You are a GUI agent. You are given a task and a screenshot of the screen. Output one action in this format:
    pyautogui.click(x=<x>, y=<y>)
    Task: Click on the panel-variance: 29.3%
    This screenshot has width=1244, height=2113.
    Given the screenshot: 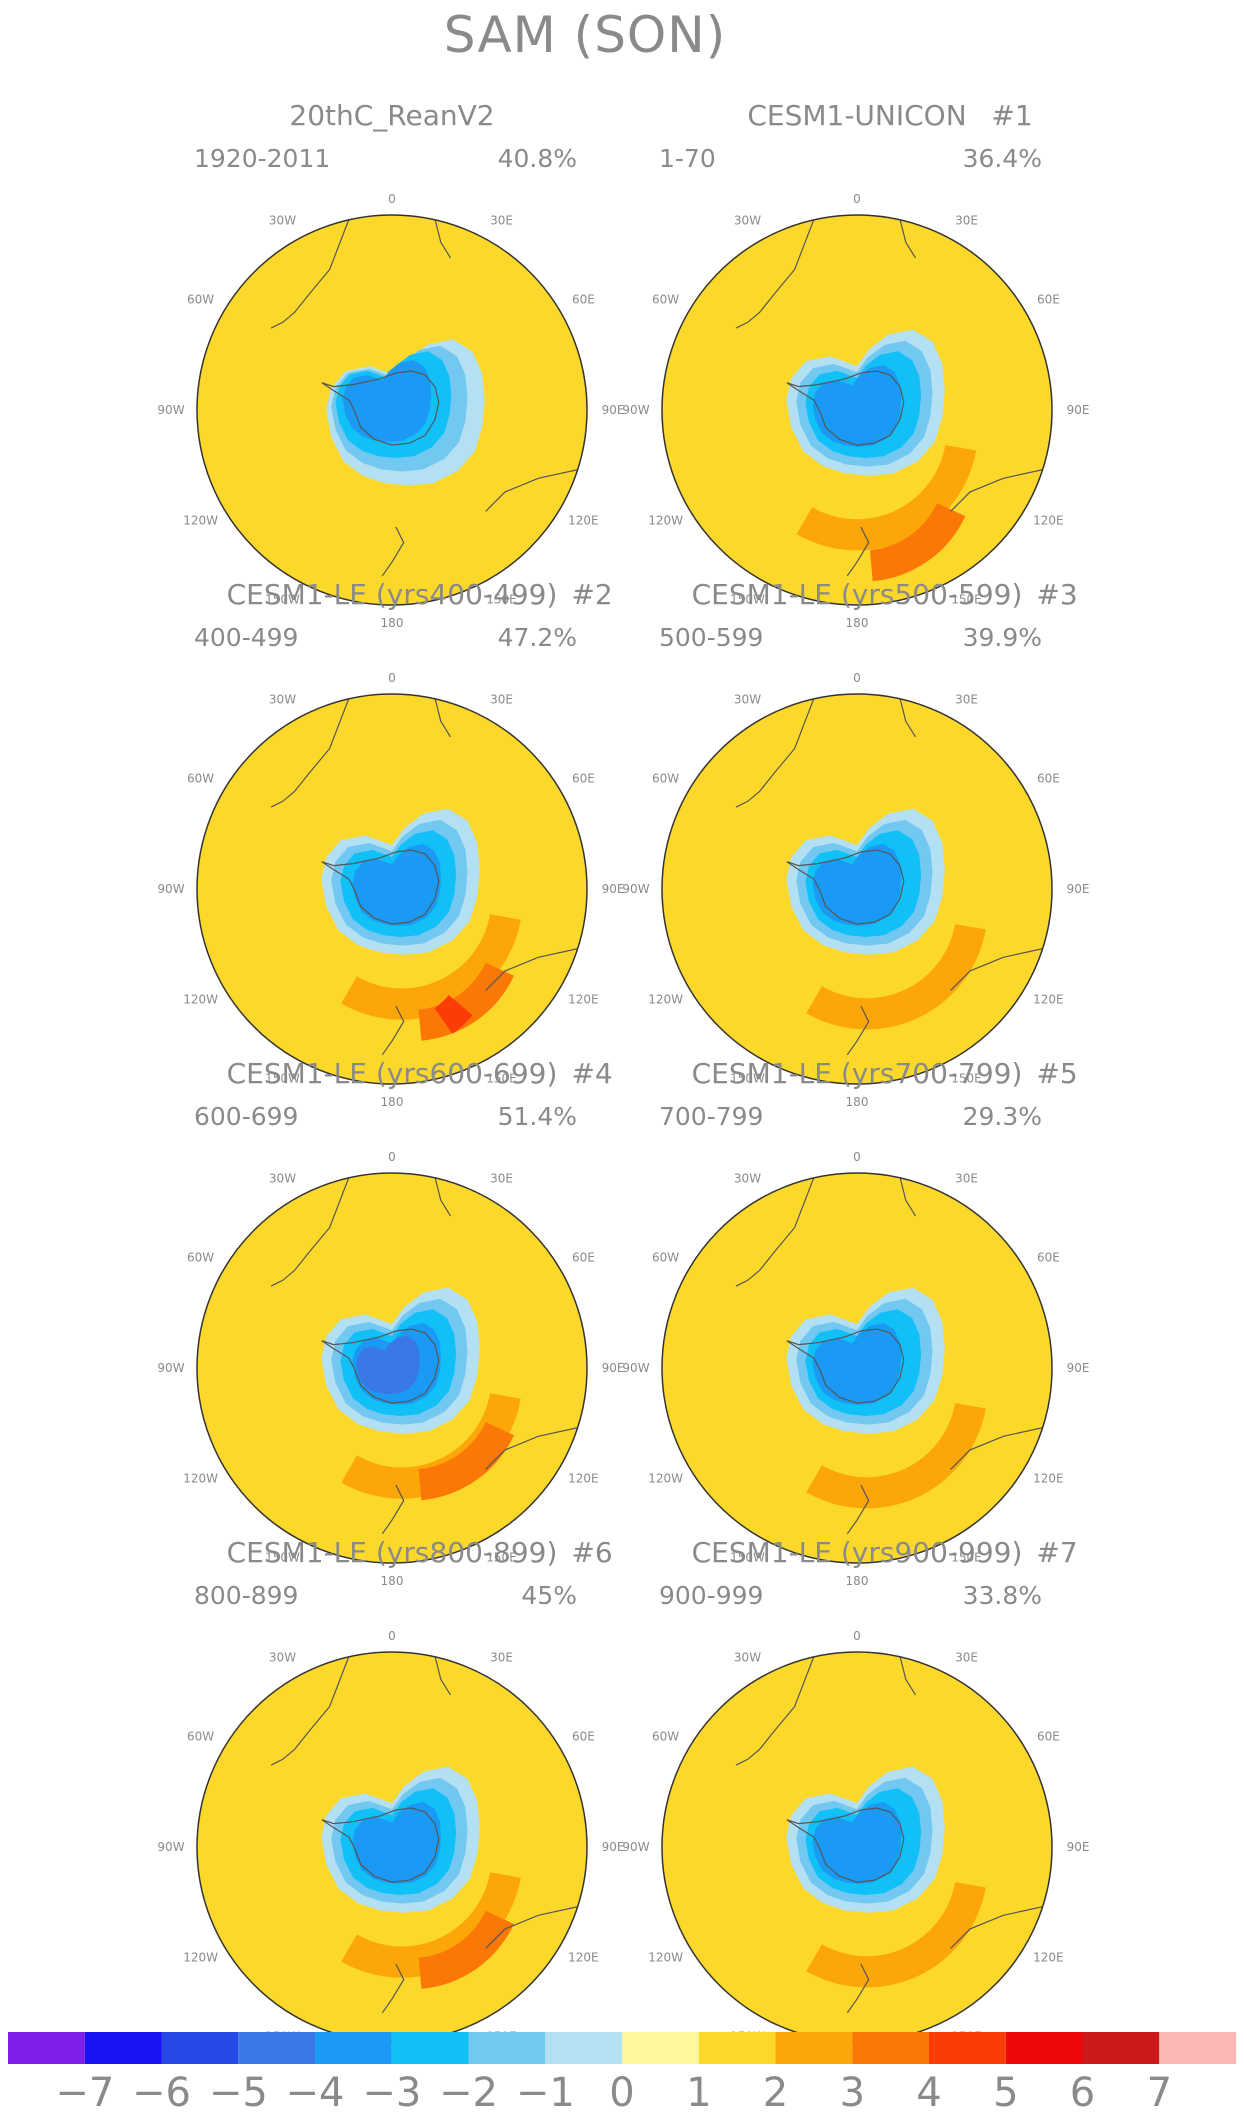 What is the action you would take?
    pyautogui.click(x=1002, y=1116)
    